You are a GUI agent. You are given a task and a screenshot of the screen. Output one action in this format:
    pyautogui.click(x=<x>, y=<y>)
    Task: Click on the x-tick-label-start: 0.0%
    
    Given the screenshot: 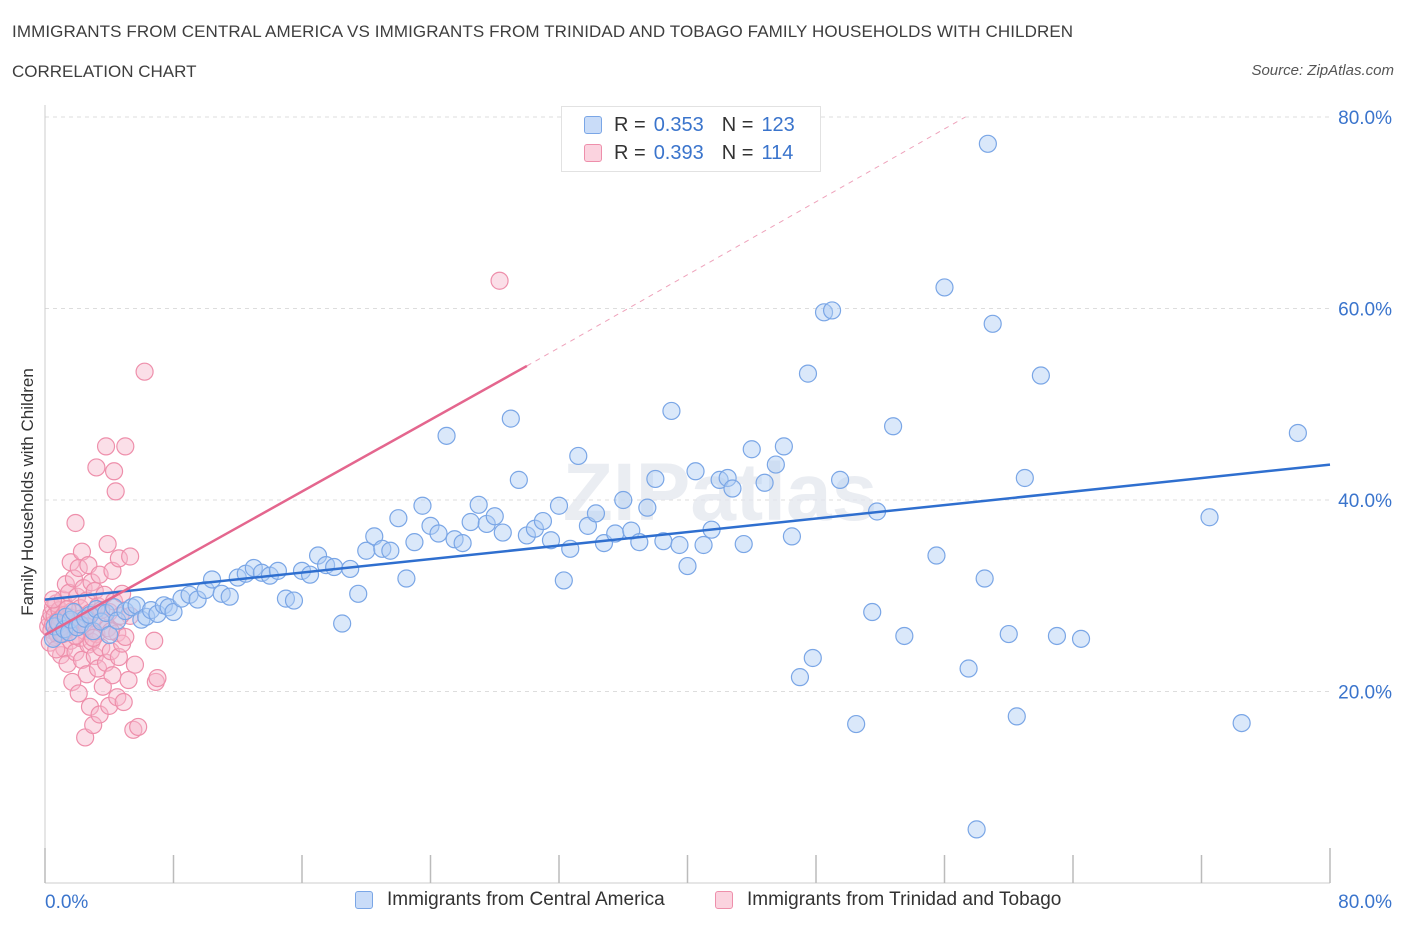 What is the action you would take?
    pyautogui.click(x=66, y=902)
    